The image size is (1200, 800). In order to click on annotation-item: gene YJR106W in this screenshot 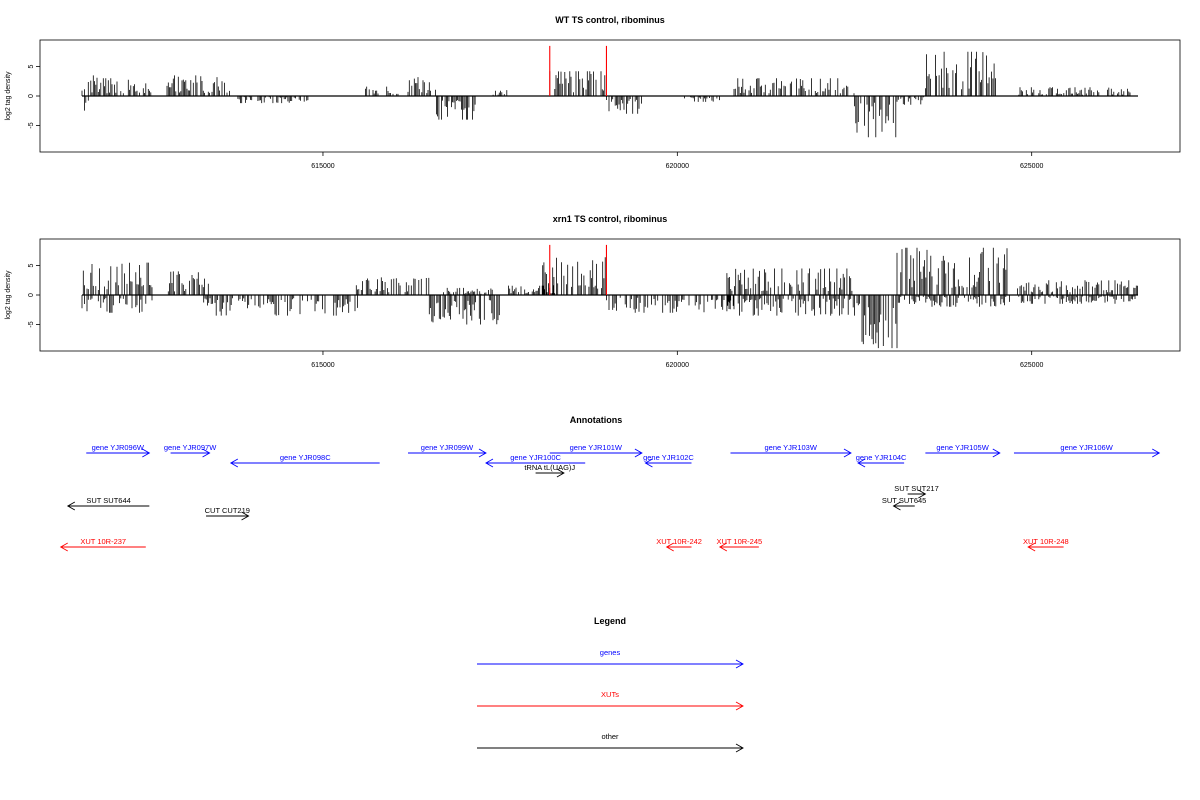, I will do `click(1087, 450)`.